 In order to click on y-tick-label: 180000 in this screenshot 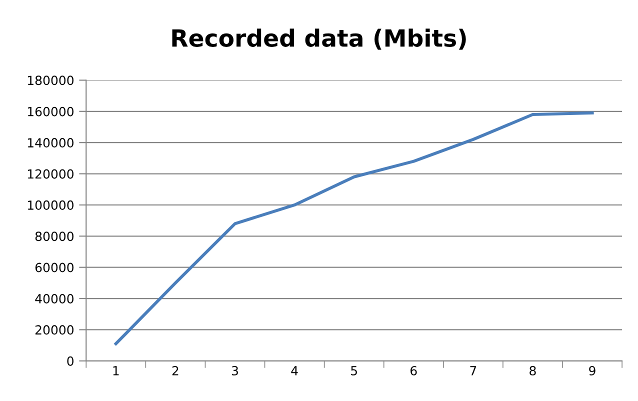, I will do `click(51, 81)`.